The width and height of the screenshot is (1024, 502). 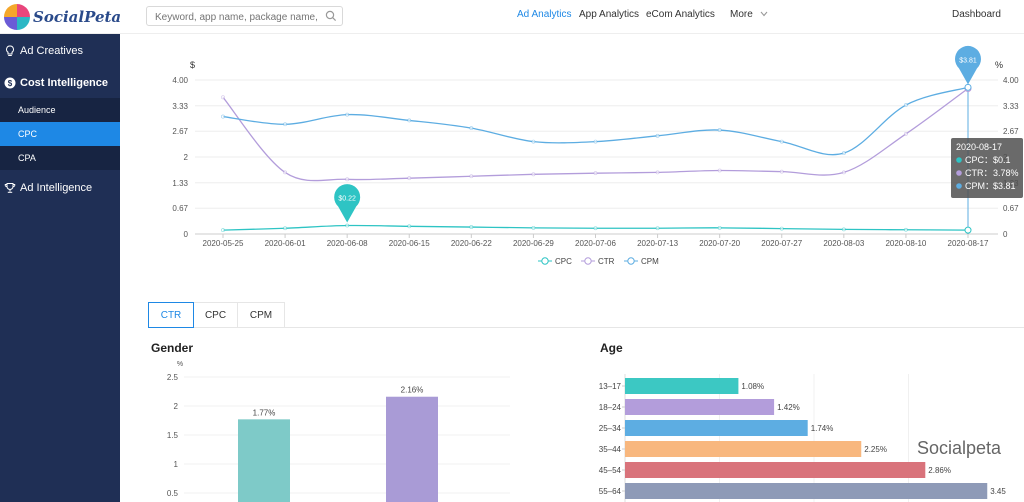 I want to click on y-tick-label-left: 2, so click(x=186, y=157).